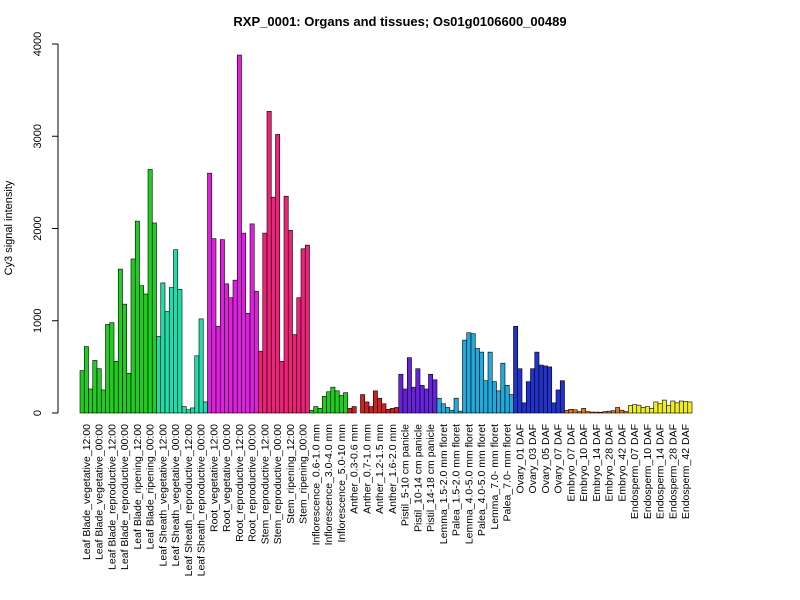 The image size is (800, 600). What do you see at coordinates (253, 483) in the screenshot?
I see `x-tick-label: Root_reproductive_00:00` at bounding box center [253, 483].